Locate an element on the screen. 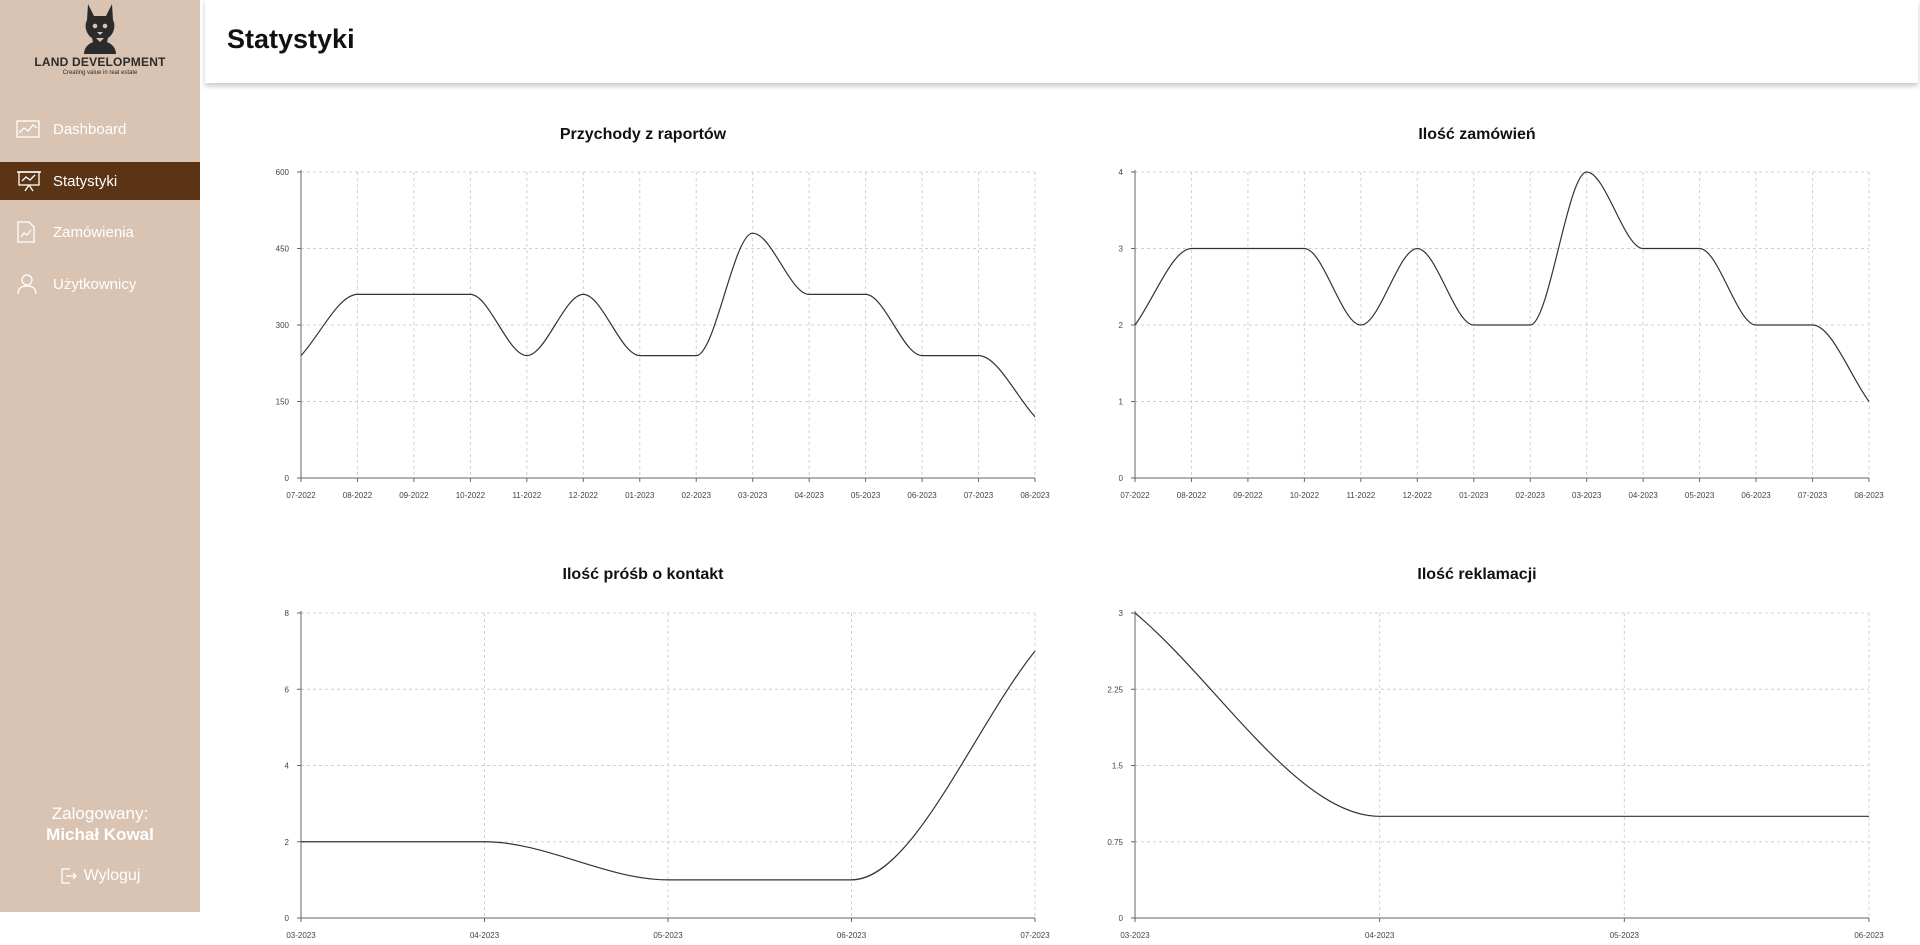  sidebar-item-zamowienia: Zamówienia is located at coordinates (100, 232).